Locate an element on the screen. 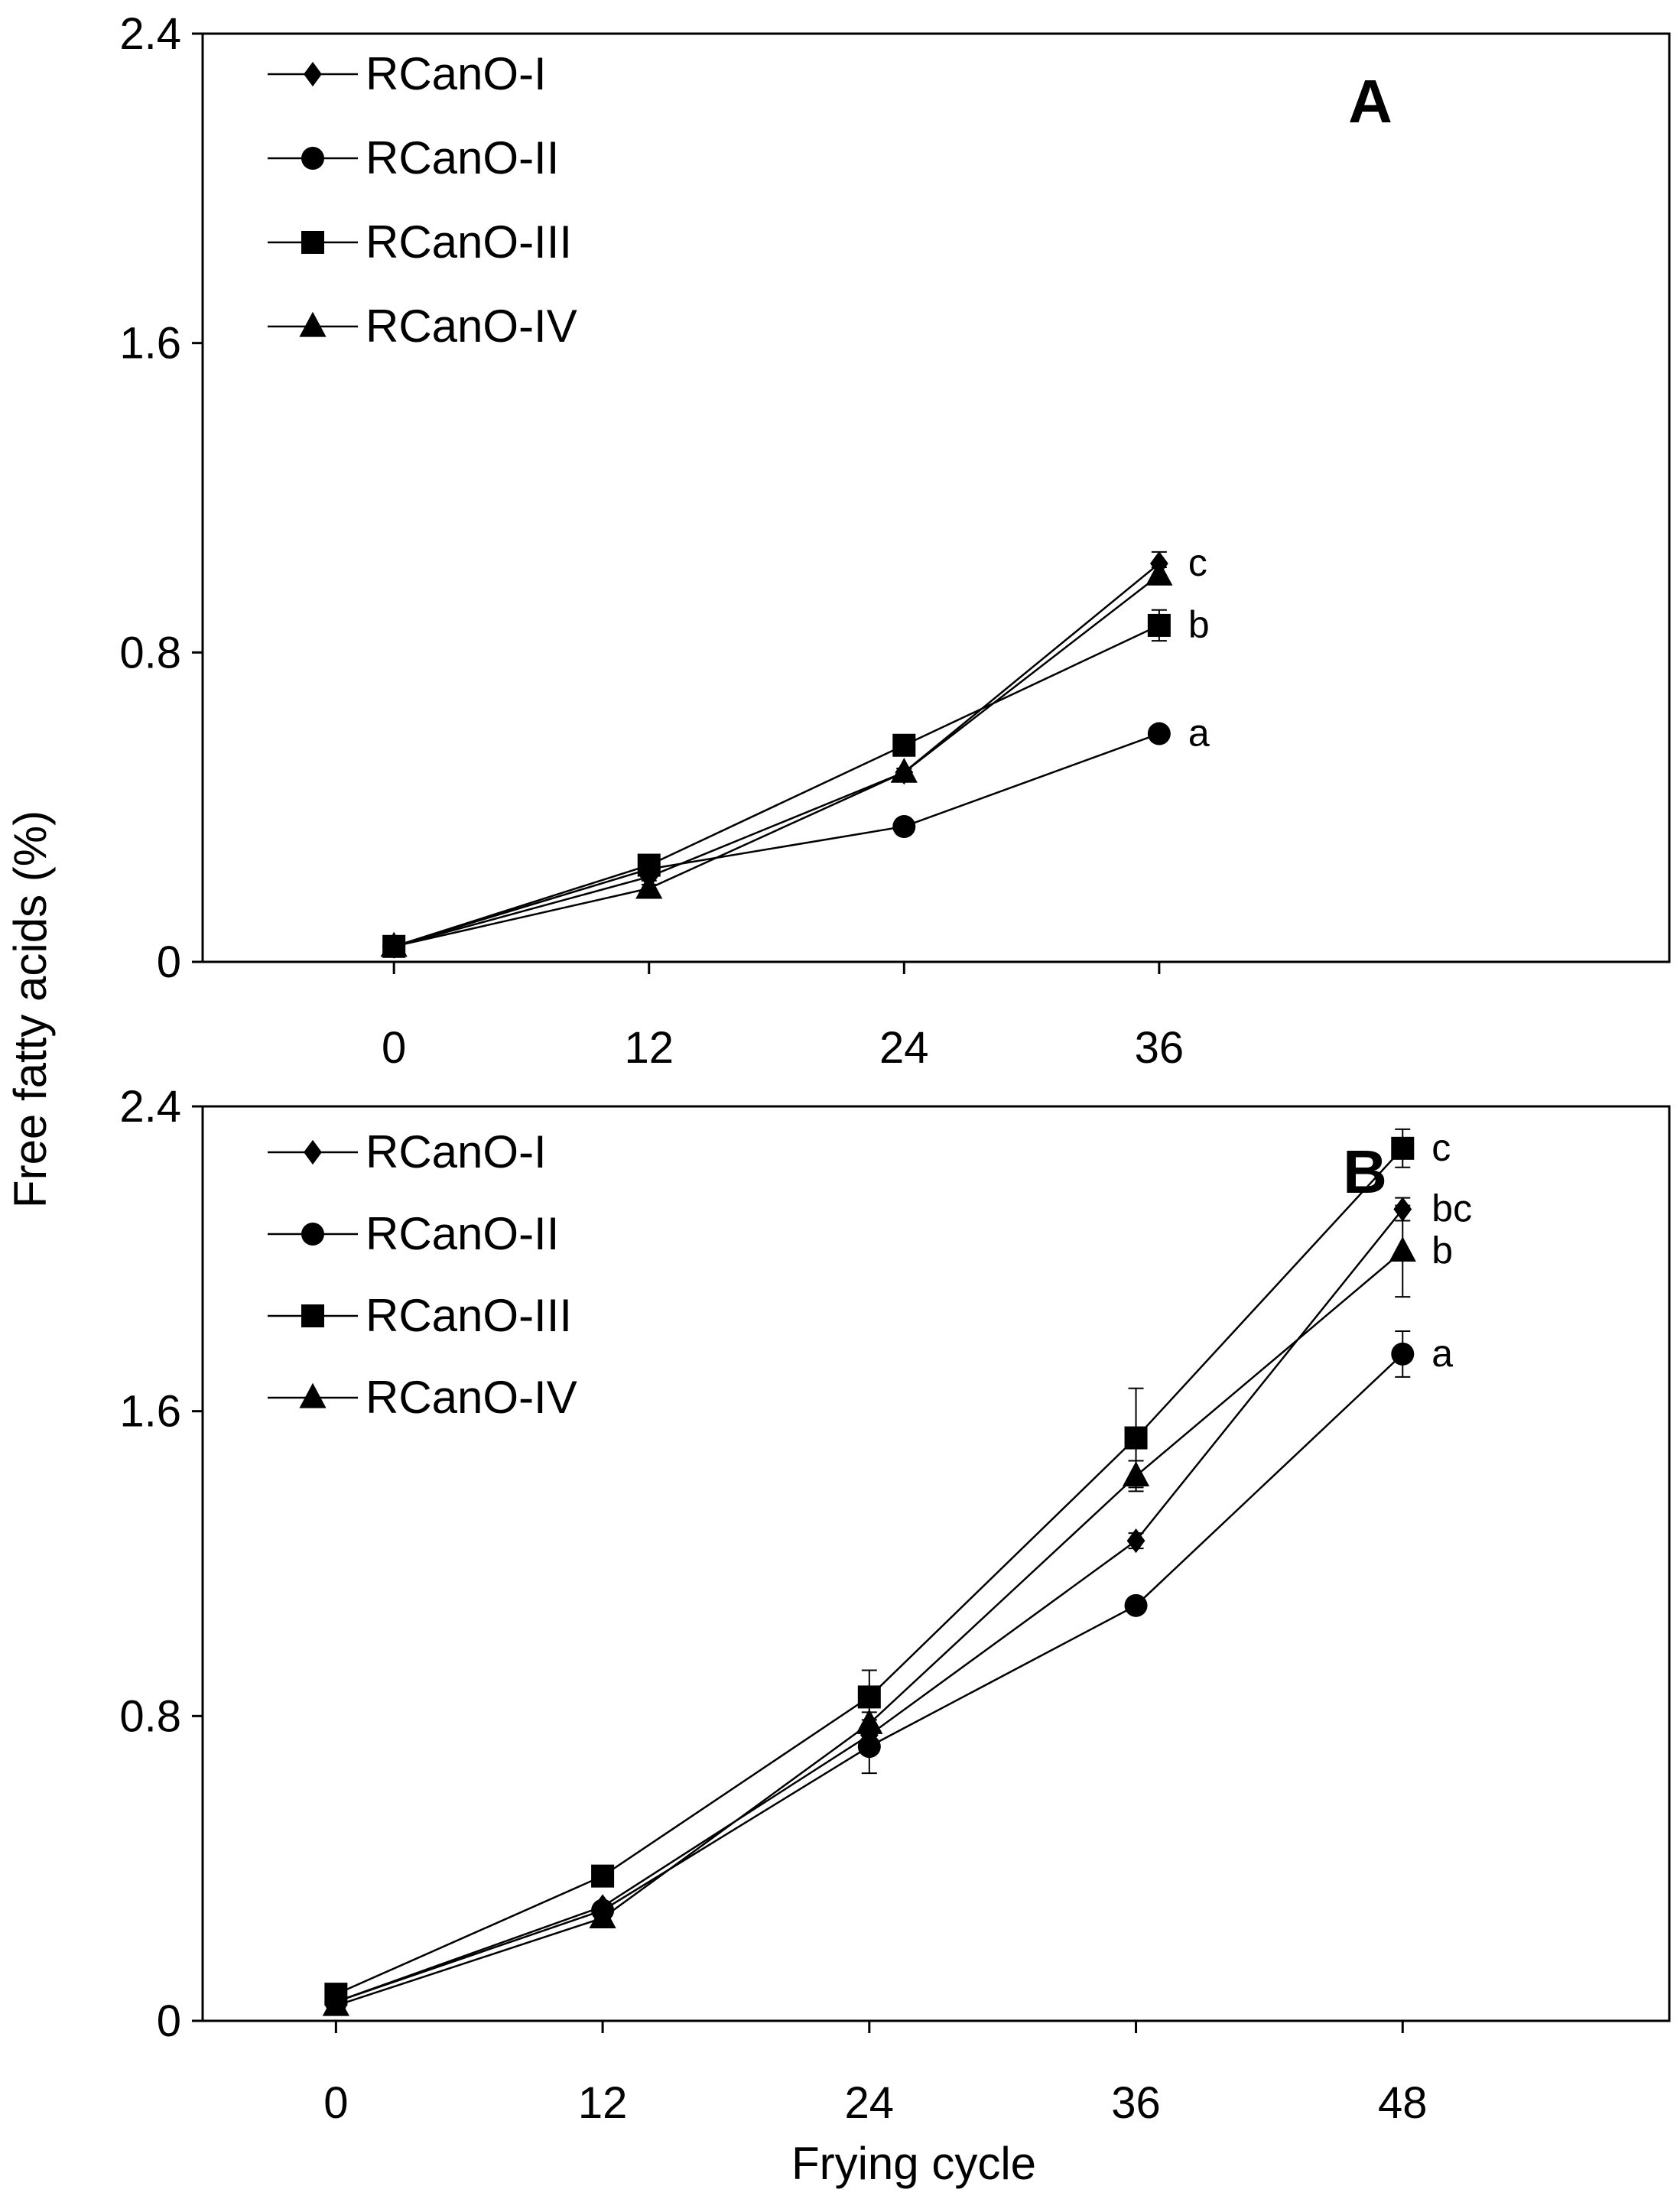 Image resolution: width=1680 pixels, height=2199 pixels. series-rcano-ii: a is located at coordinates (796, 835).